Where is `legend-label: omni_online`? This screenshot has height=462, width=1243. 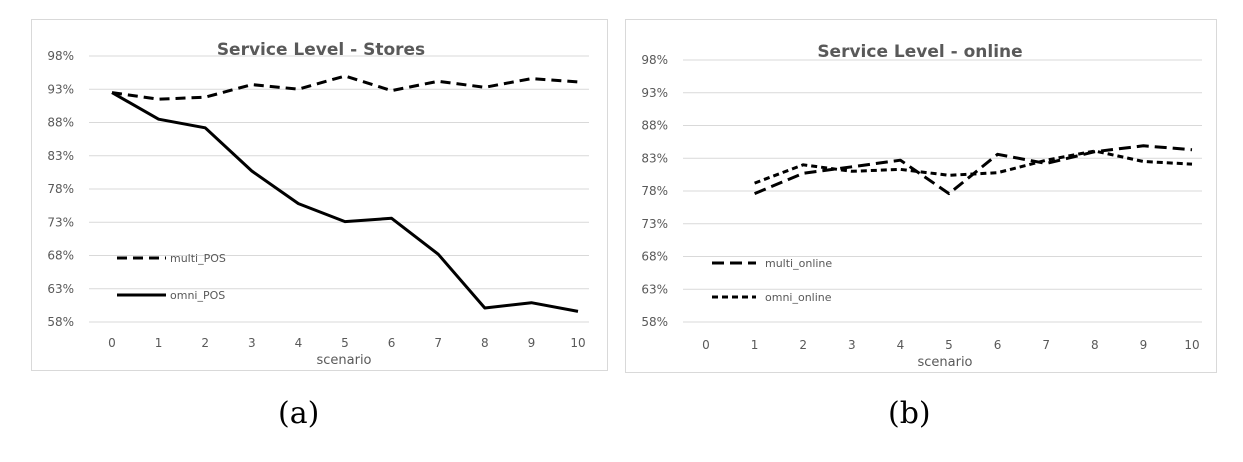
legend-label: omni_online is located at coordinates (798, 297).